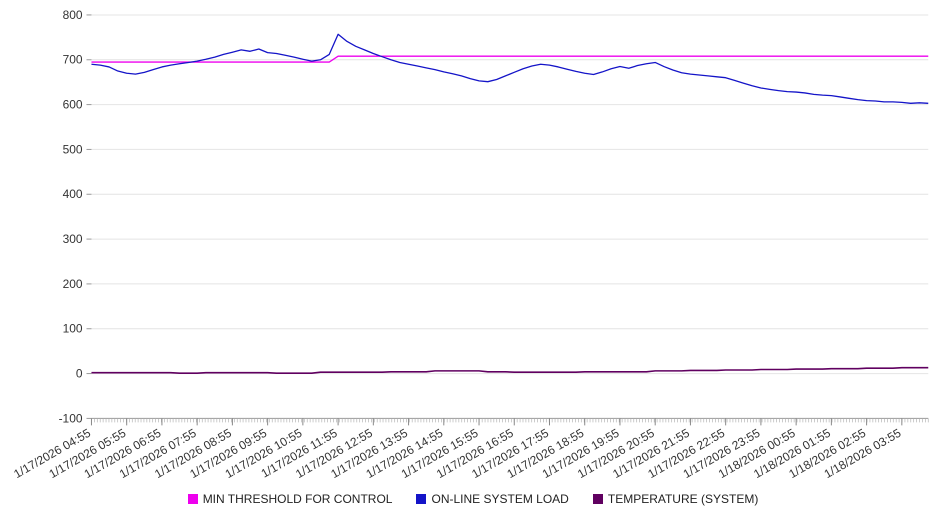 Image resolution: width=946 pixels, height=526 pixels. What do you see at coordinates (297, 499) in the screenshot?
I see `legend-label-min-threshold: MIN THRESHOLD FOR CONTROL` at bounding box center [297, 499].